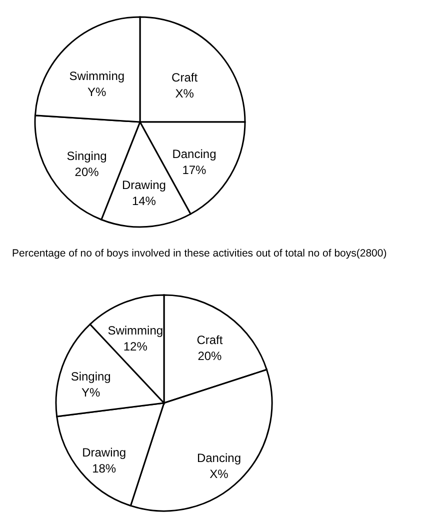  Describe the element at coordinates (194, 170) in the screenshot. I see `data-label: 17%` at that location.